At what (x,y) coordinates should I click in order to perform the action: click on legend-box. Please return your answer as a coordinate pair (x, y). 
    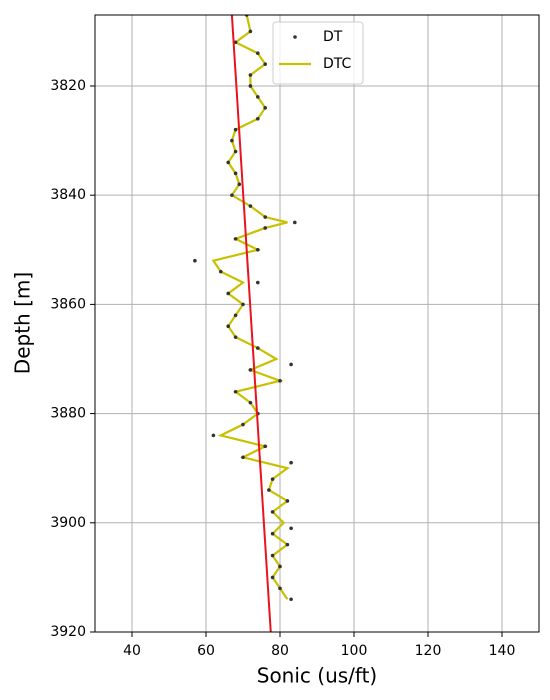
    Looking at the image, I should click on (318, 53).